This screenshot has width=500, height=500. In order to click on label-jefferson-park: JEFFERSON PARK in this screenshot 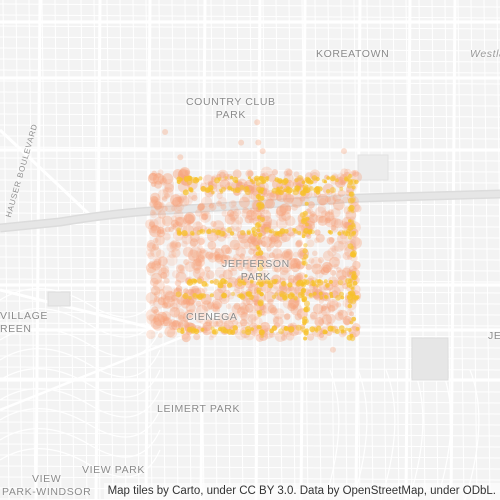, I will do `click(256, 270)`.